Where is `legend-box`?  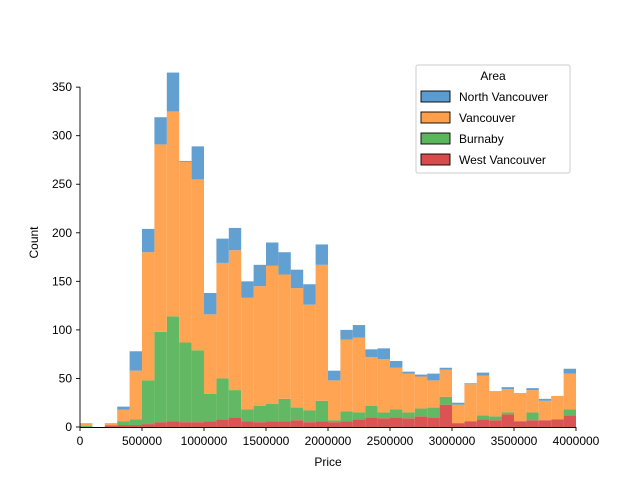 legend-box is located at coordinates (493, 119).